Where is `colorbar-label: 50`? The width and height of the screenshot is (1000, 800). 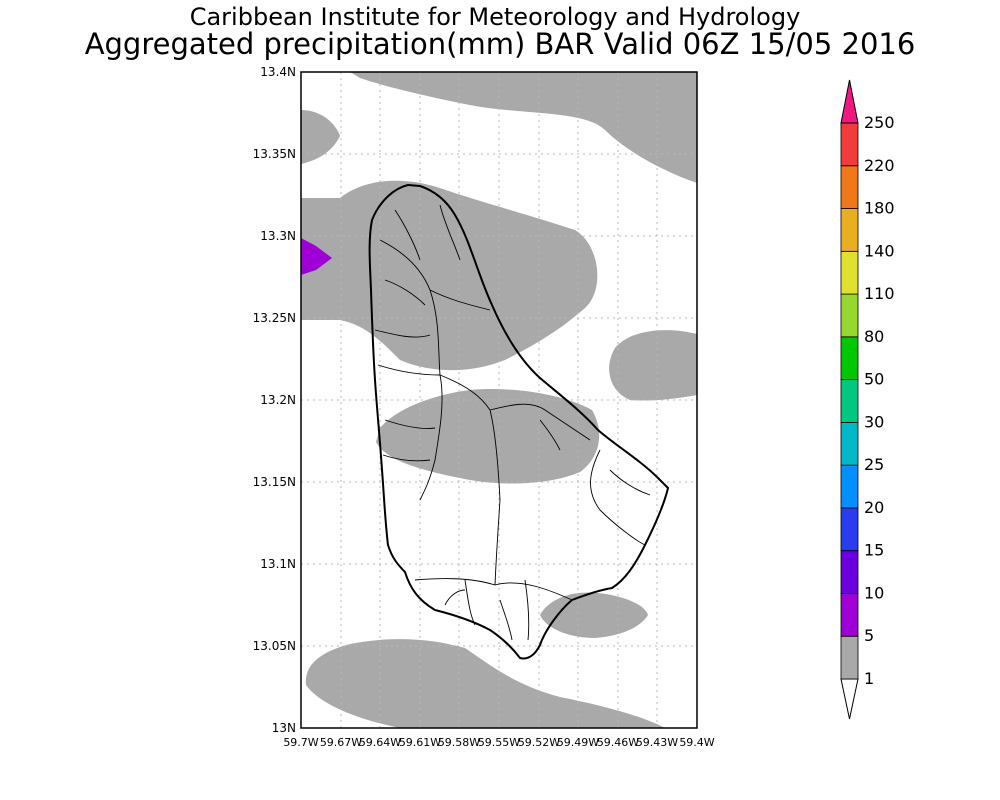
colorbar-label: 50 is located at coordinates (874, 379).